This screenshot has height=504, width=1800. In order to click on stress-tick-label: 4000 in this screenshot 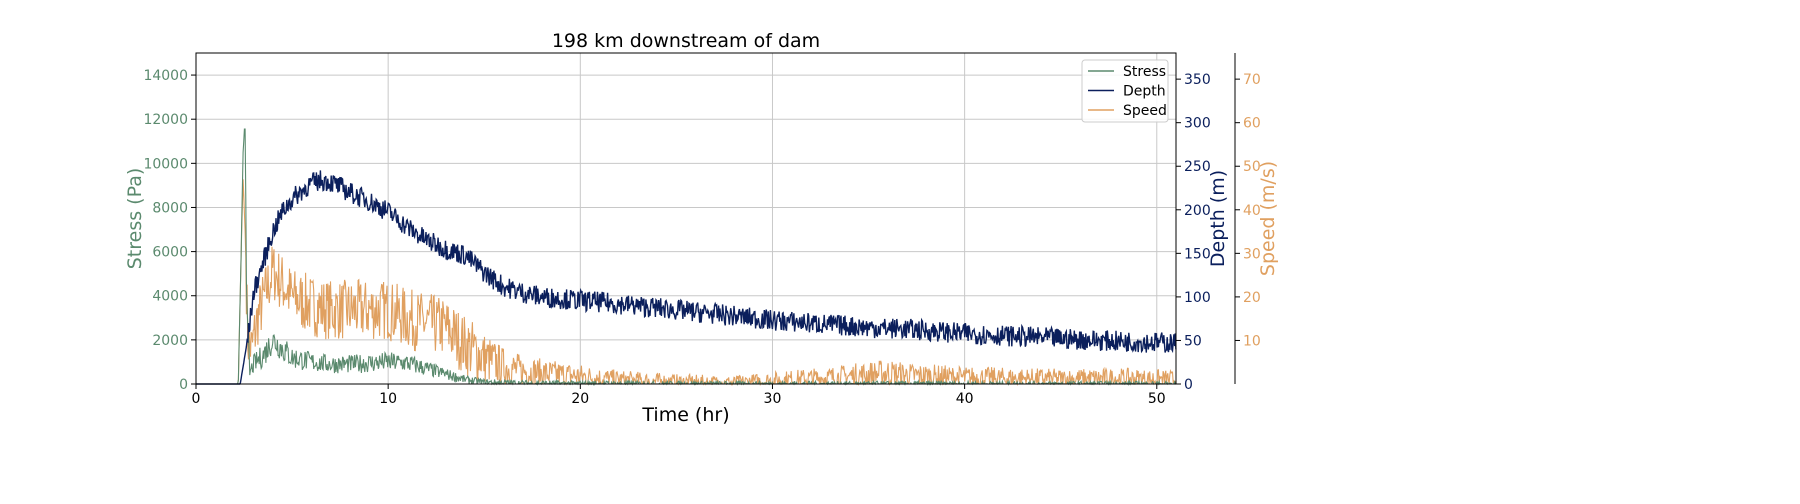, I will do `click(170, 297)`.